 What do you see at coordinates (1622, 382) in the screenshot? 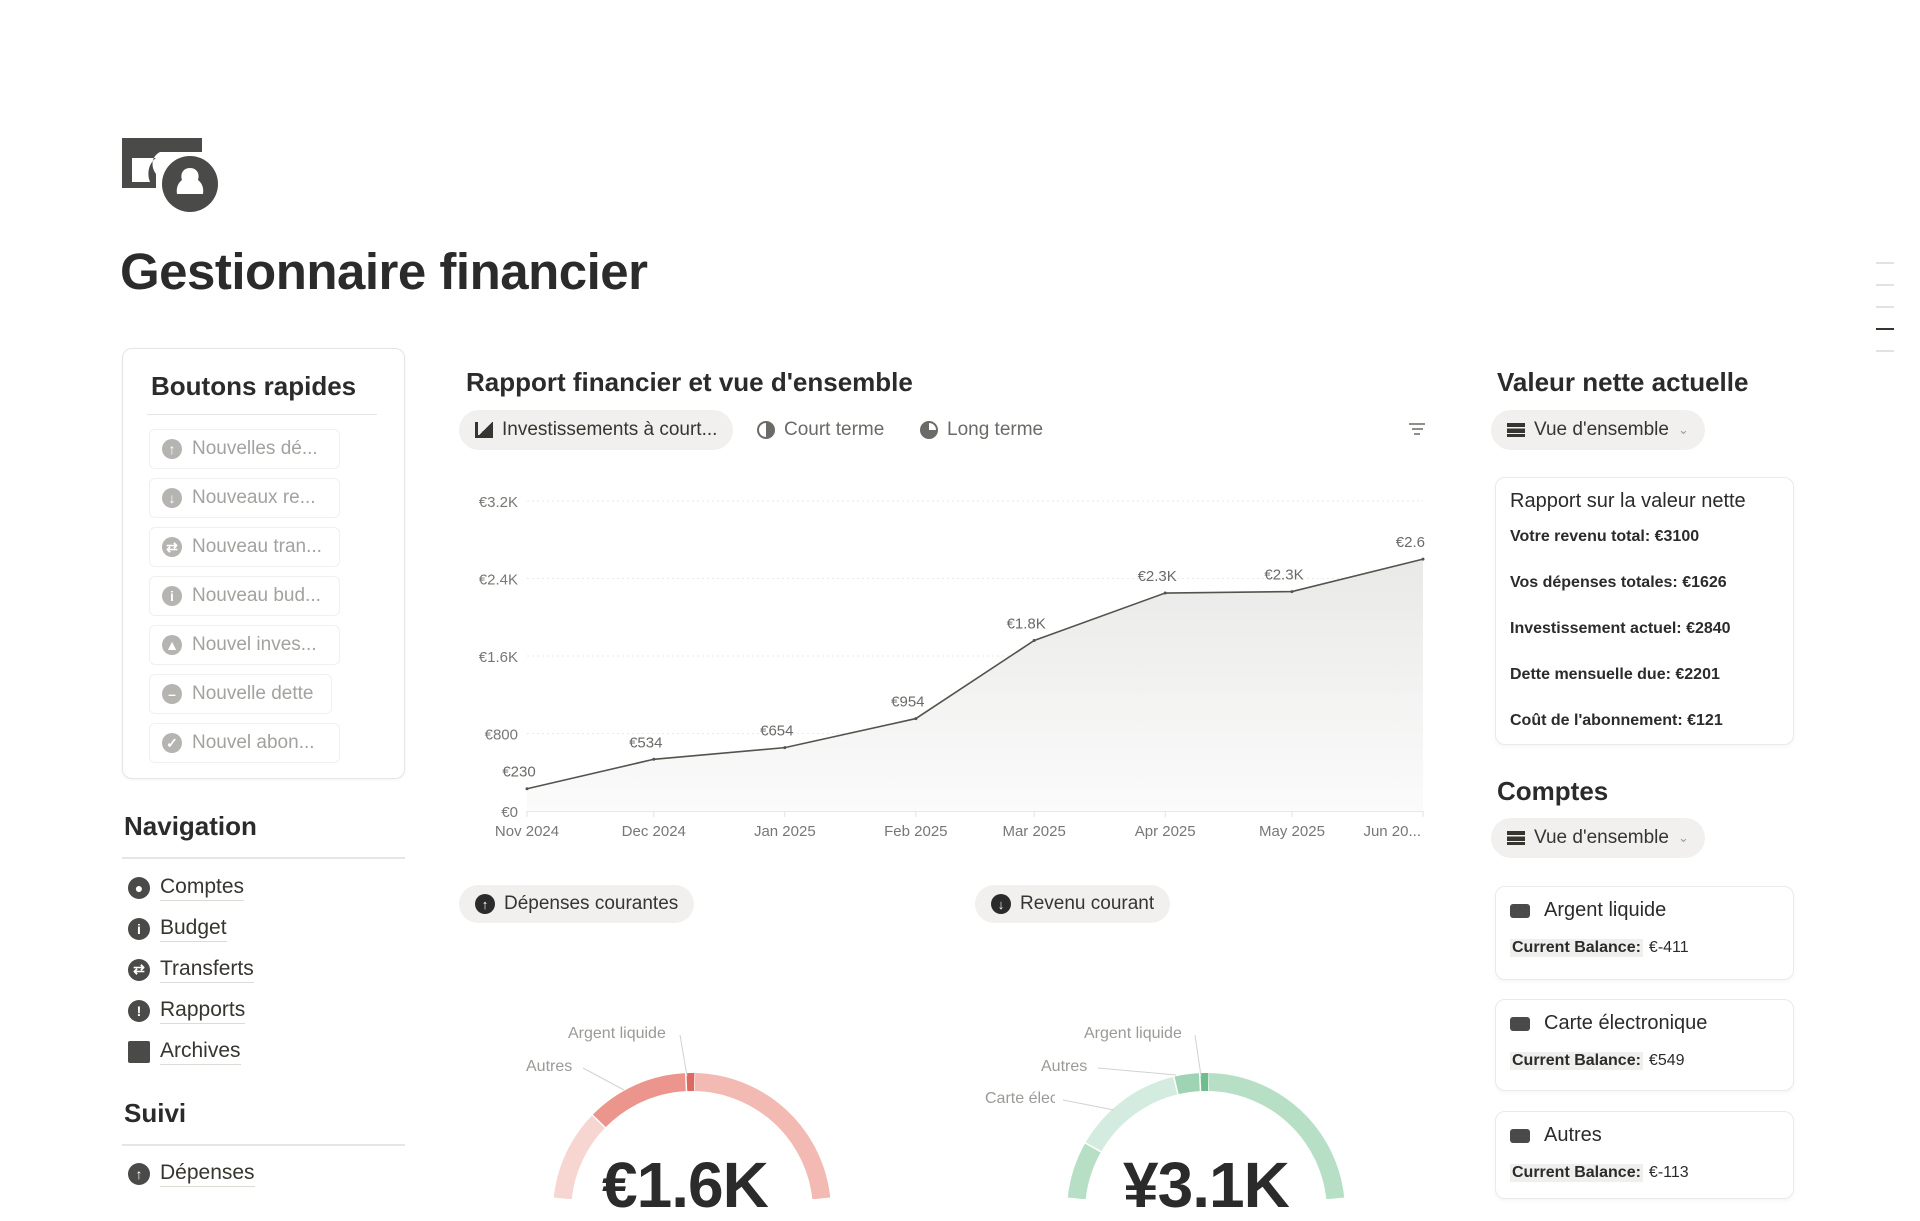
I see `net-worth-heading: Valeur nette actuelle` at bounding box center [1622, 382].